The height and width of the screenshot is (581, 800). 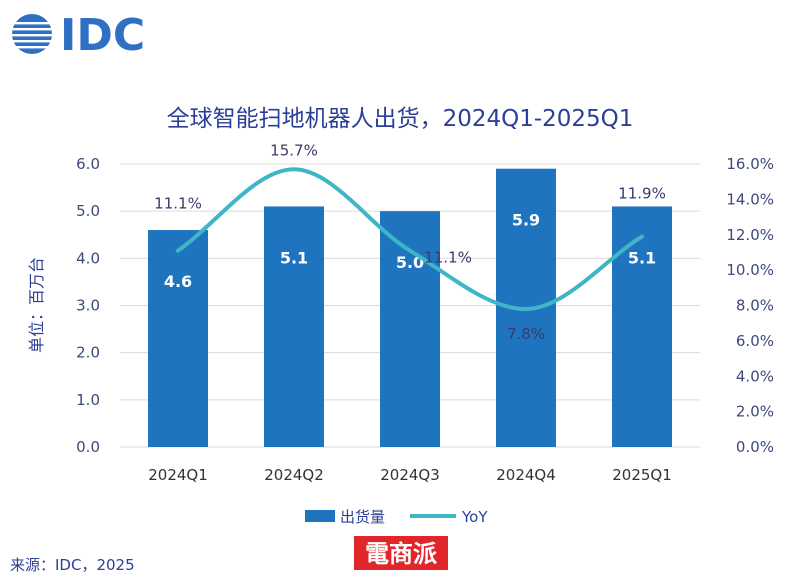 I want to click on y2-tick-label: 14.0%, so click(x=750, y=199).